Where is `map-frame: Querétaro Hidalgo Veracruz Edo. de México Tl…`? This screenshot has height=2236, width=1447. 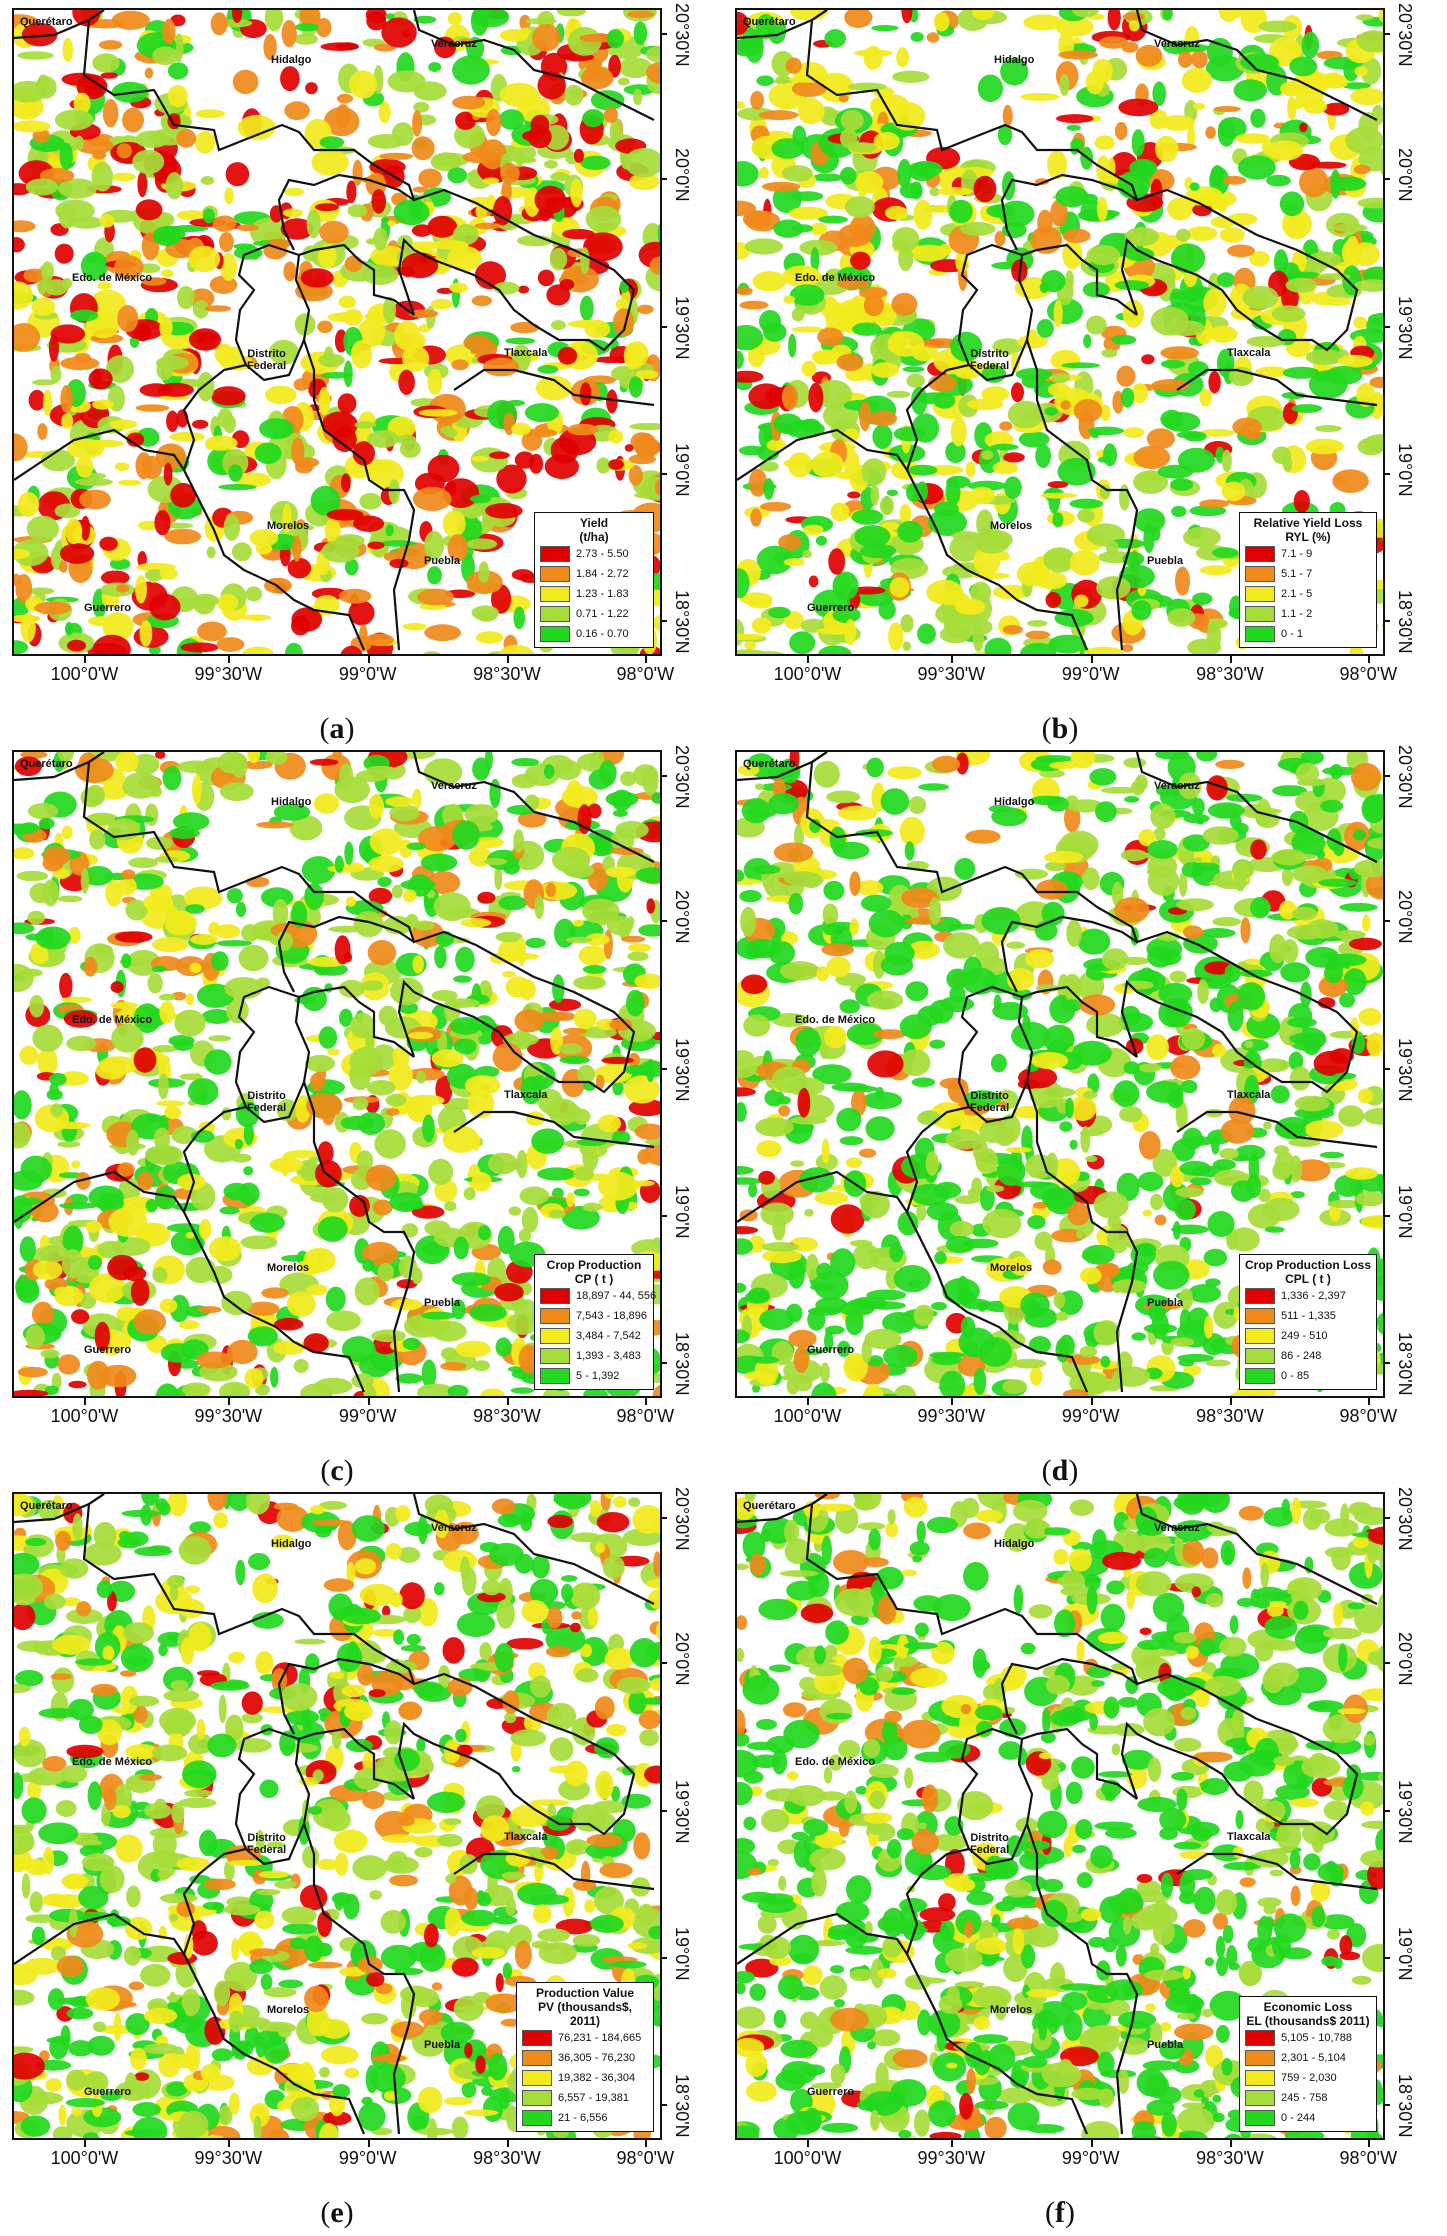
map-frame: Querétaro Hidalgo Veracruz Edo. de México Tl… is located at coordinates (1060, 1074).